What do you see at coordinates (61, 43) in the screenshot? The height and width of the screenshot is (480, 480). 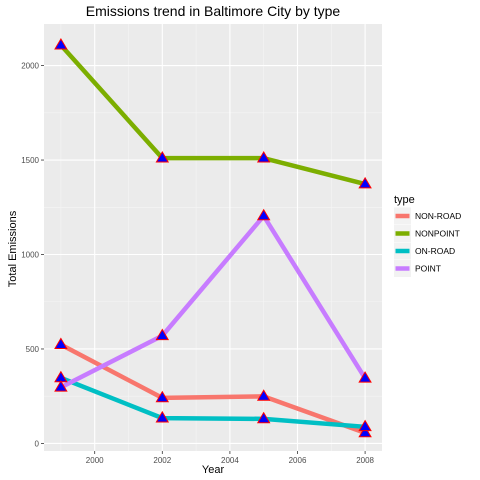 I see `marker-nonpoint-1999` at bounding box center [61, 43].